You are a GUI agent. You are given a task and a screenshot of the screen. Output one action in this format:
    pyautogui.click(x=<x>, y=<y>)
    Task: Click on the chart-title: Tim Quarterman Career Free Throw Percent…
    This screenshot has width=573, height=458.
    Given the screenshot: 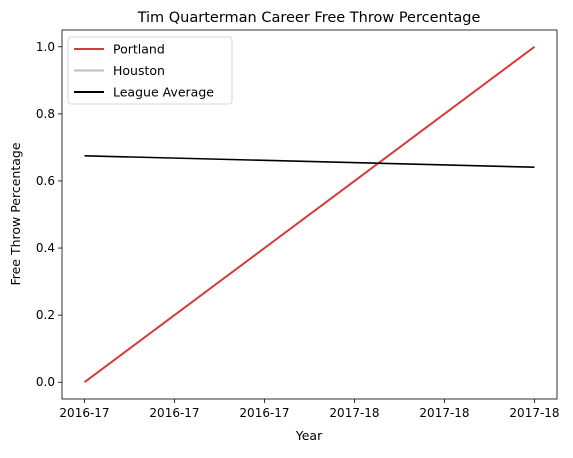 What is the action you would take?
    pyautogui.click(x=309, y=18)
    